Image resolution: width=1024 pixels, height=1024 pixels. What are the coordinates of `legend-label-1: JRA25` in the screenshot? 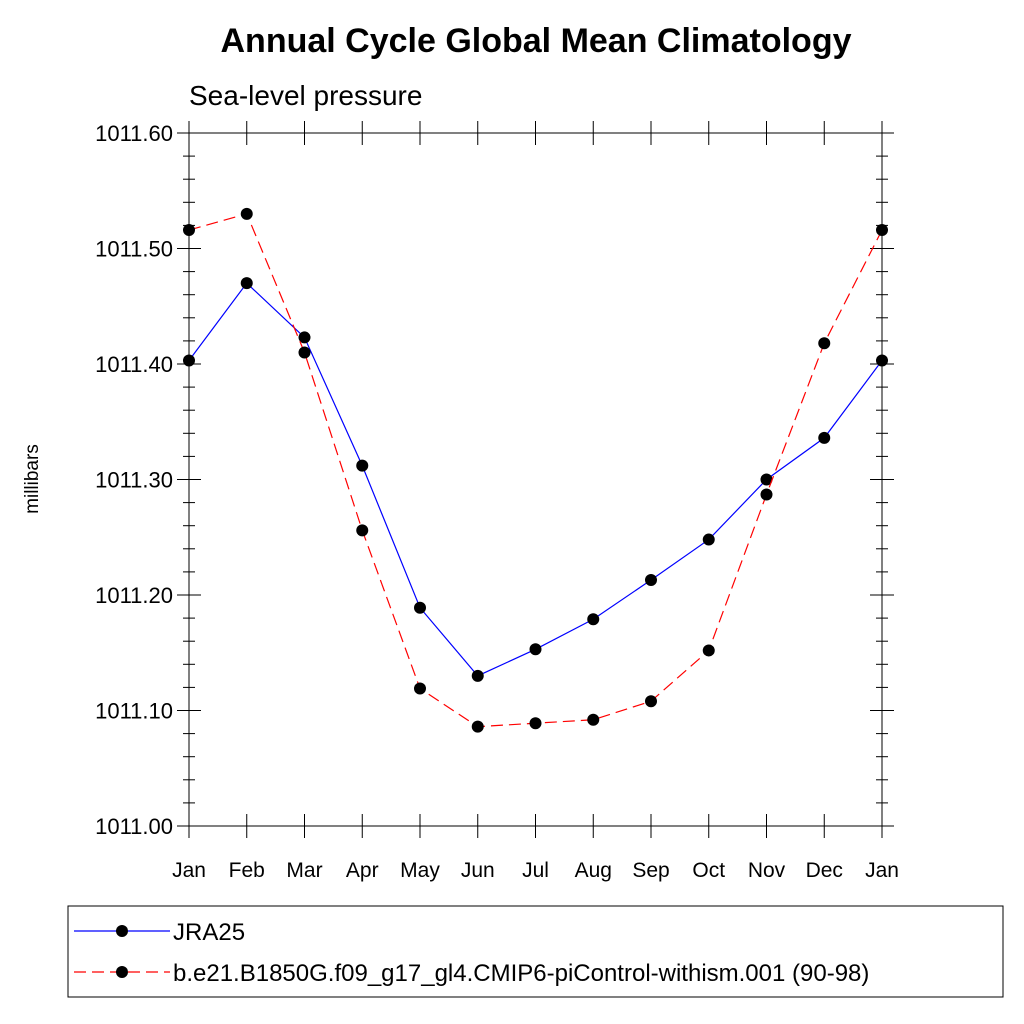 It's located at (209, 932).